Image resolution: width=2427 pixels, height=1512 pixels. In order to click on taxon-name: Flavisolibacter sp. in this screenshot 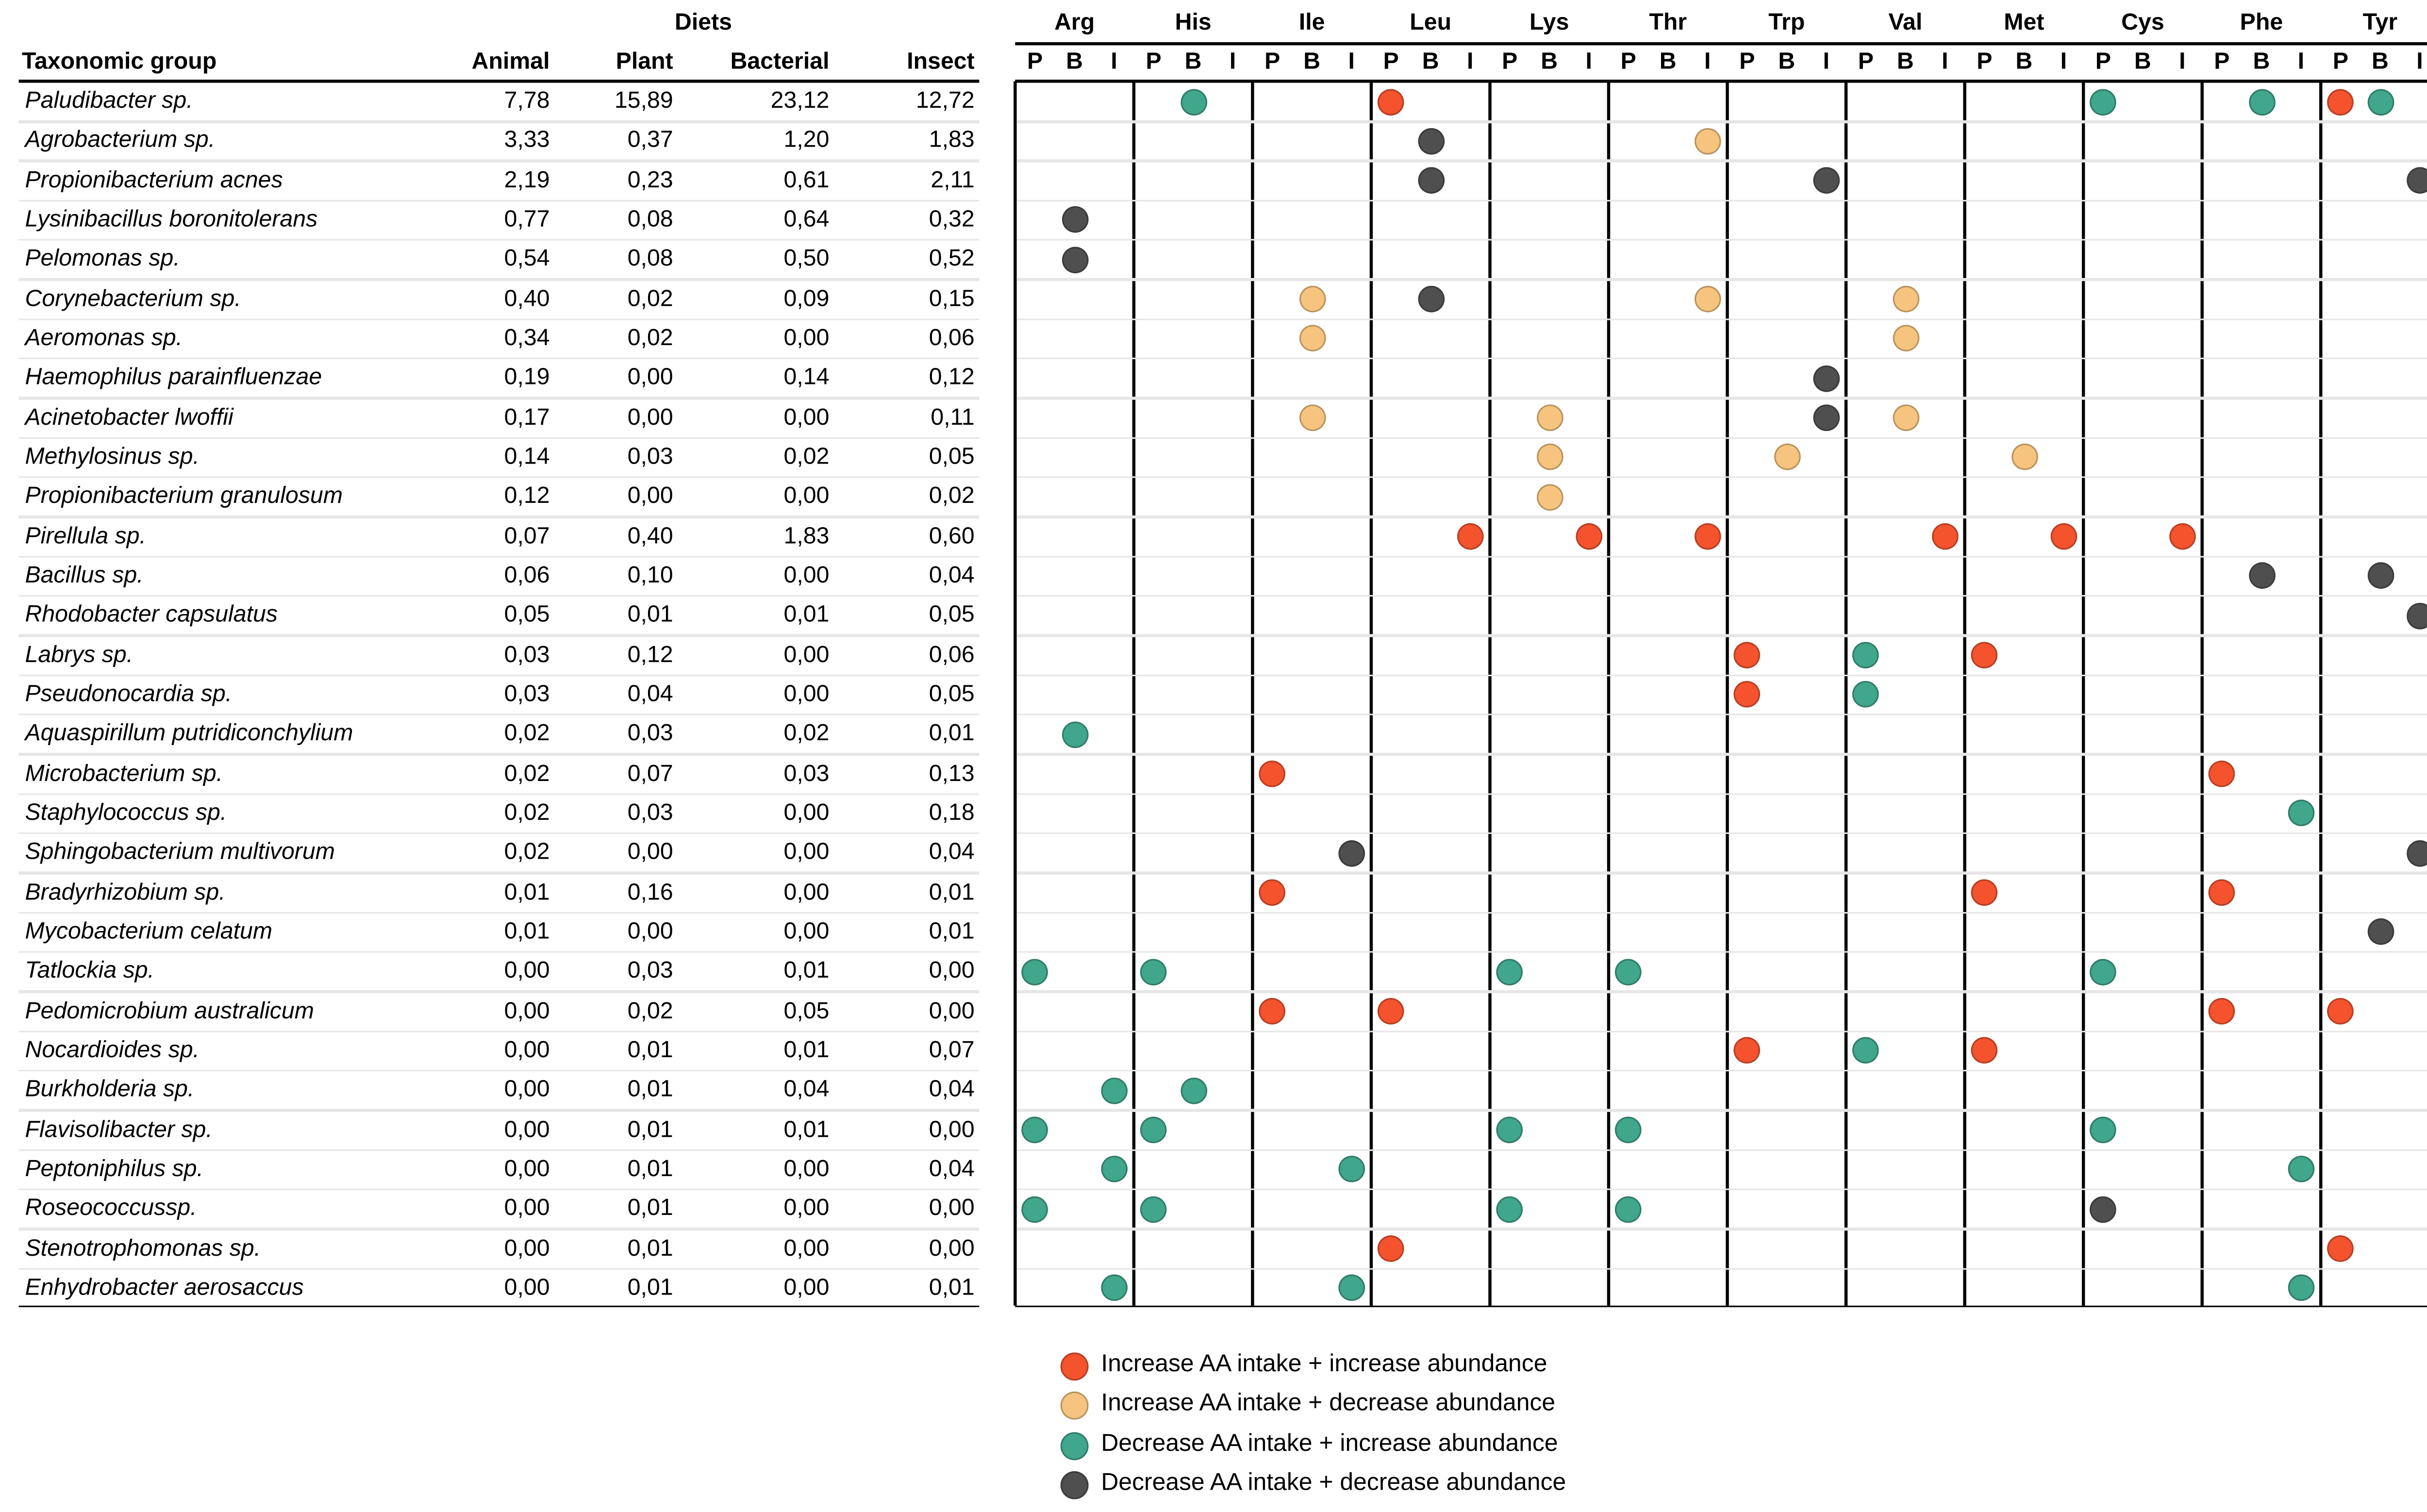, I will do `click(119, 1129)`.